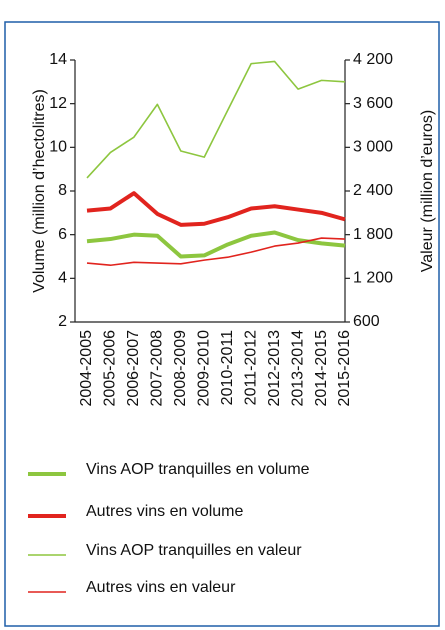 The height and width of the screenshot is (630, 445). What do you see at coordinates (373, 278) in the screenshot?
I see `y2-tick-label: 1 200` at bounding box center [373, 278].